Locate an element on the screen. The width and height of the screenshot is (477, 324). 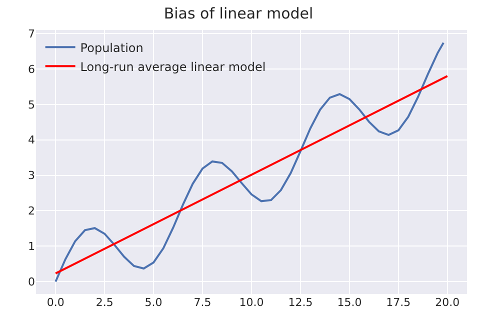
y-tick-label: 4 is located at coordinates (31, 140).